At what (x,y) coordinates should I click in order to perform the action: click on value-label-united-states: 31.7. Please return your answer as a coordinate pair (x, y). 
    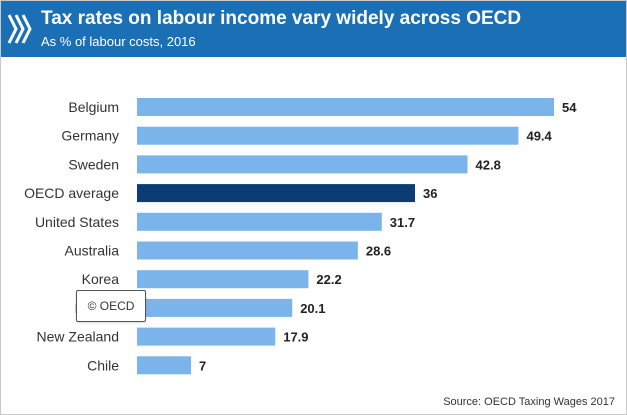
    Looking at the image, I should click on (402, 222).